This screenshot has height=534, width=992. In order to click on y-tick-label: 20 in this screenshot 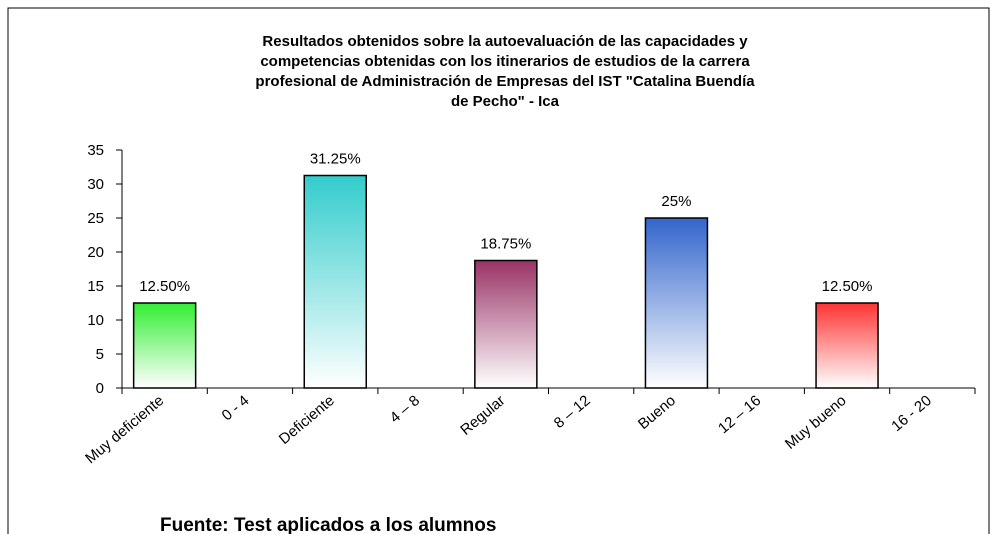, I will do `click(95, 252)`.